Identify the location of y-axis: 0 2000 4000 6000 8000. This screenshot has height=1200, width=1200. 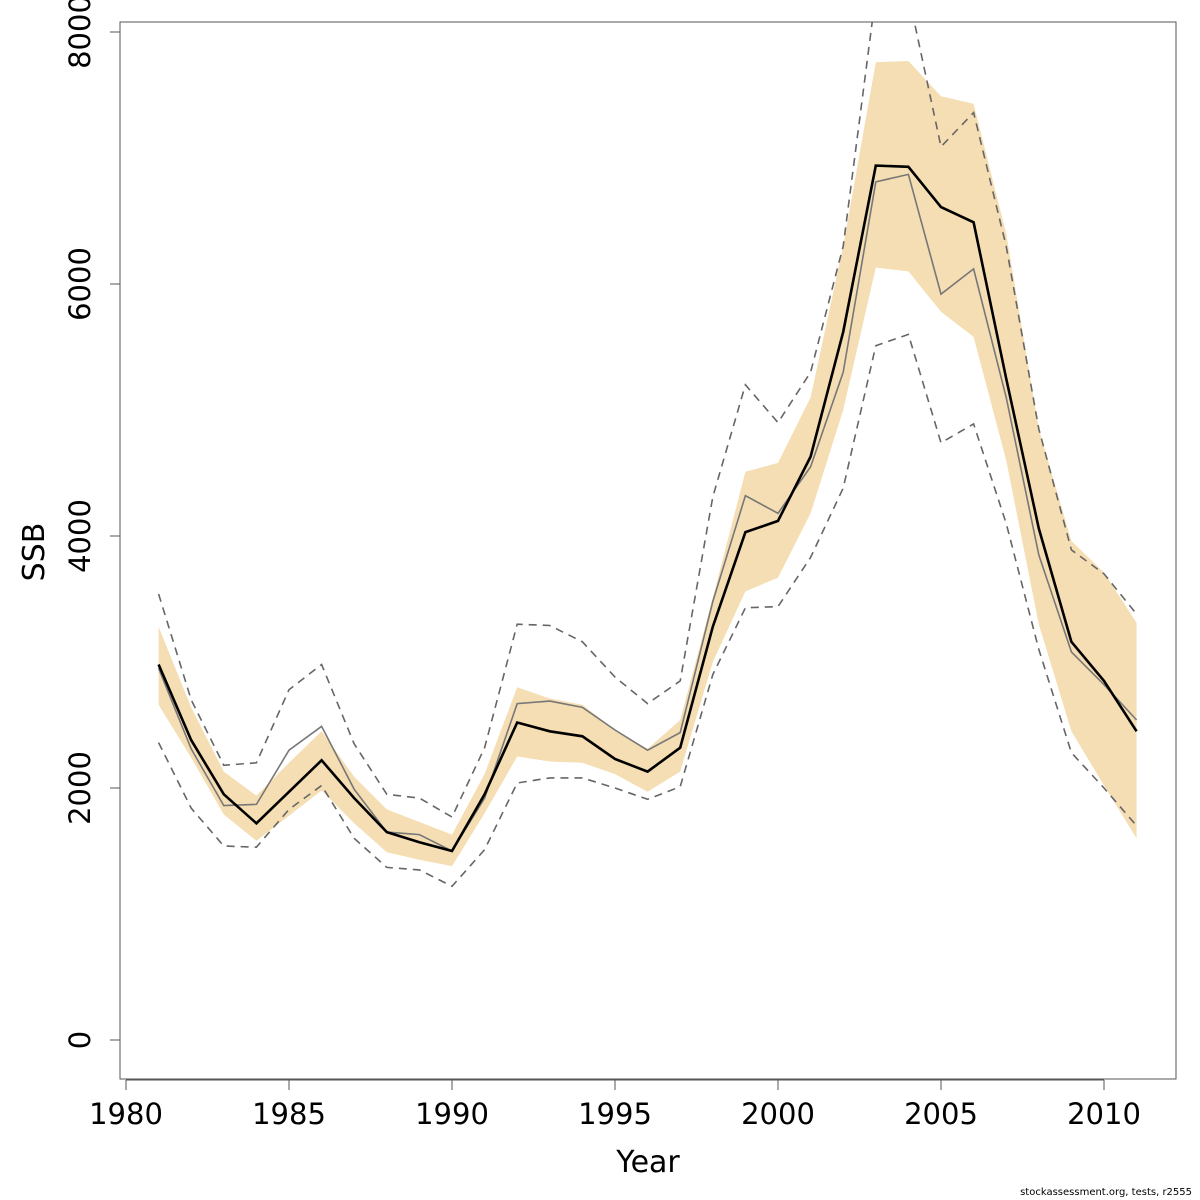
(92, 524).